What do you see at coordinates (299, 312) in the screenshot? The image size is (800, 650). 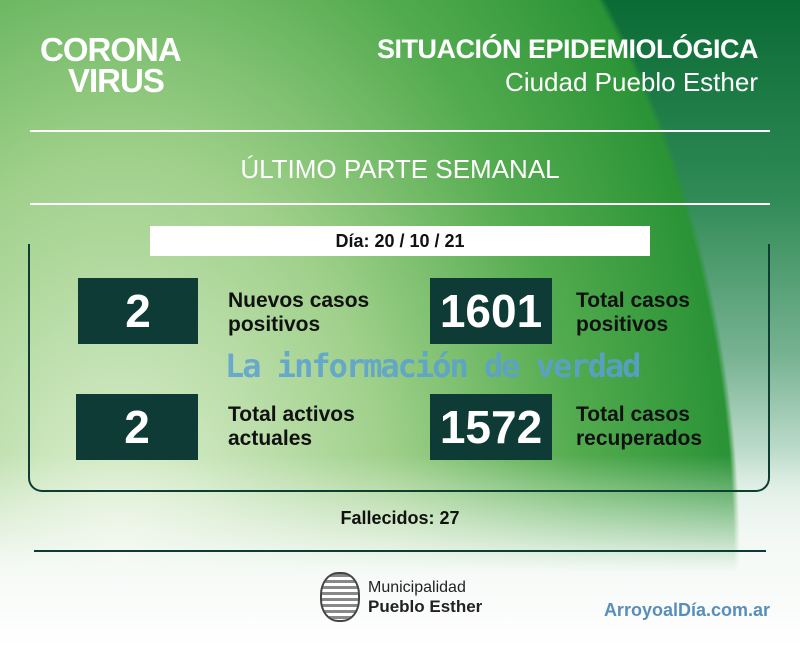 I see `stat-label-new-cases: Nuevos casos positivos` at bounding box center [299, 312].